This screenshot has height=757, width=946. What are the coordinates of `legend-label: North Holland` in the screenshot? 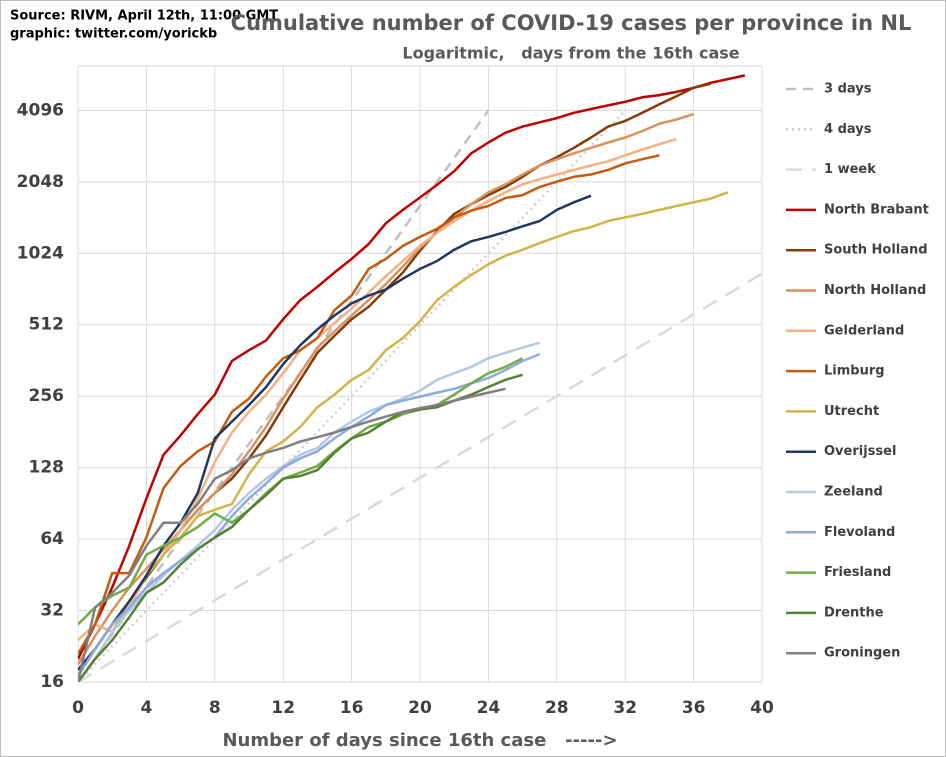 It's located at (875, 290).